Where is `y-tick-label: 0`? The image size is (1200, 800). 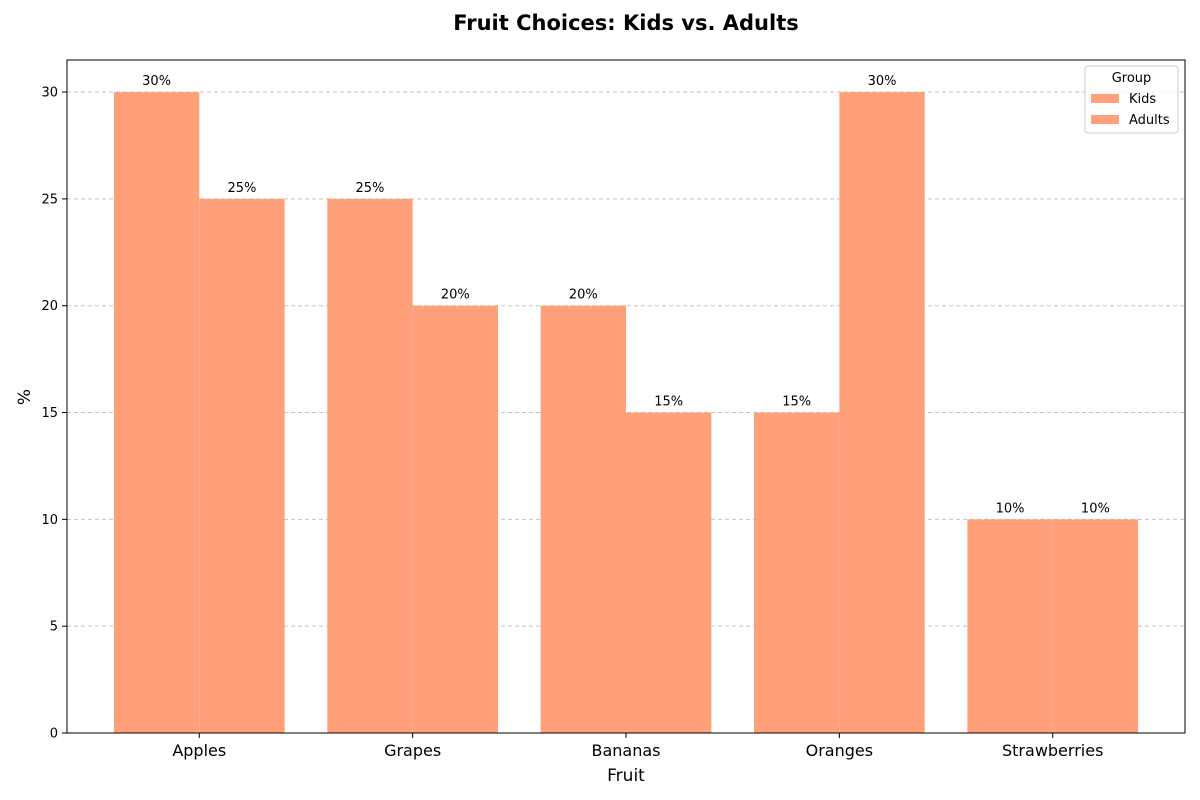 y-tick-label: 0 is located at coordinates (54, 734).